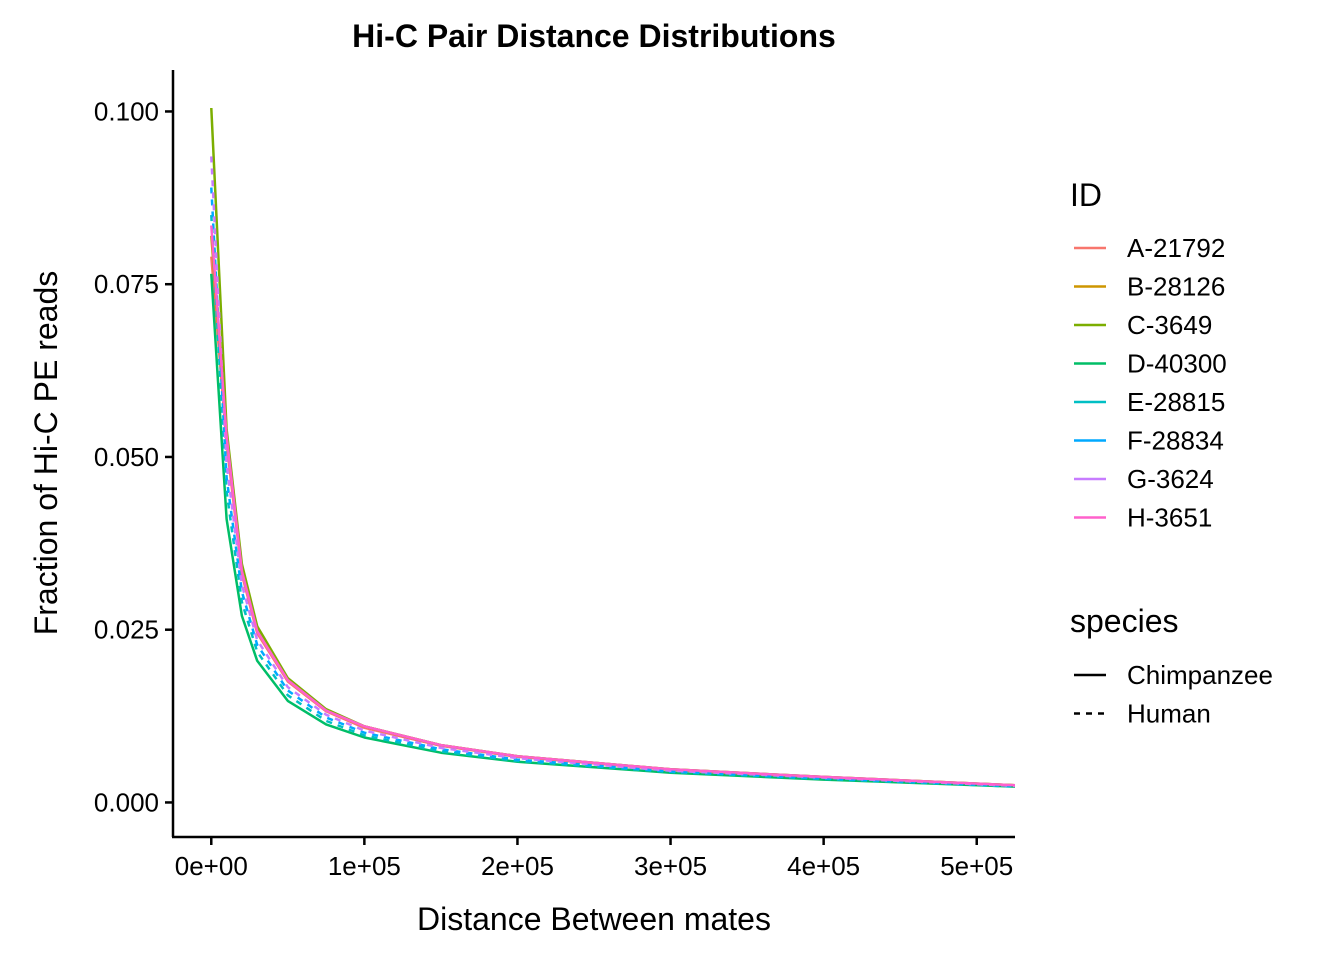 The height and width of the screenshot is (960, 1344). What do you see at coordinates (594, 919) in the screenshot?
I see `x-axis-title: Distance Between mates` at bounding box center [594, 919].